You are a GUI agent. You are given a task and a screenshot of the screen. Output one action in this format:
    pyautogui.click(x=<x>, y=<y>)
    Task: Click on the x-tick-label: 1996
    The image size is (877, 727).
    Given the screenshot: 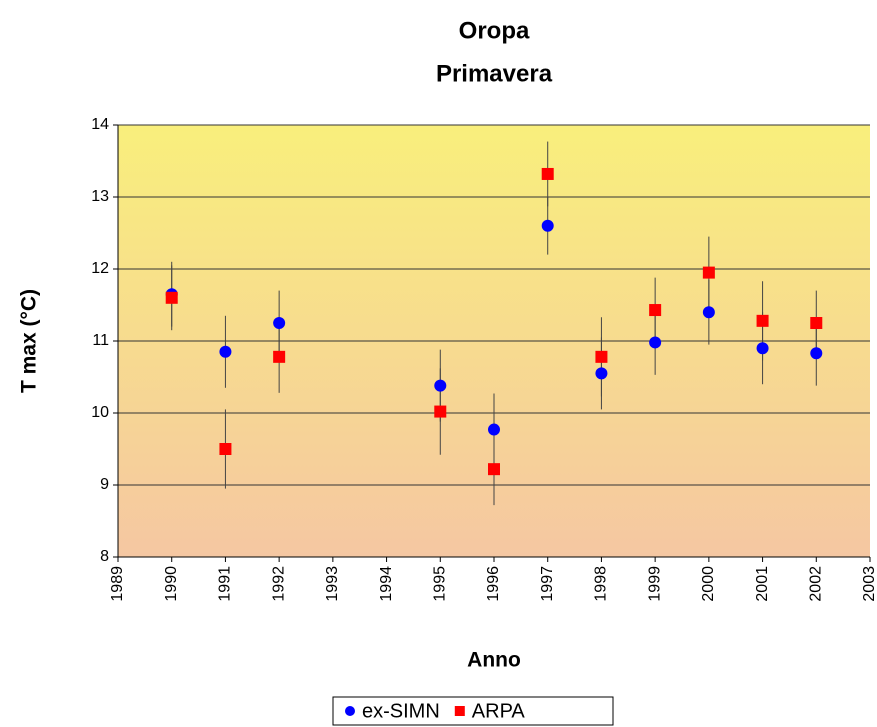 What is the action you would take?
    pyautogui.click(x=493, y=584)
    